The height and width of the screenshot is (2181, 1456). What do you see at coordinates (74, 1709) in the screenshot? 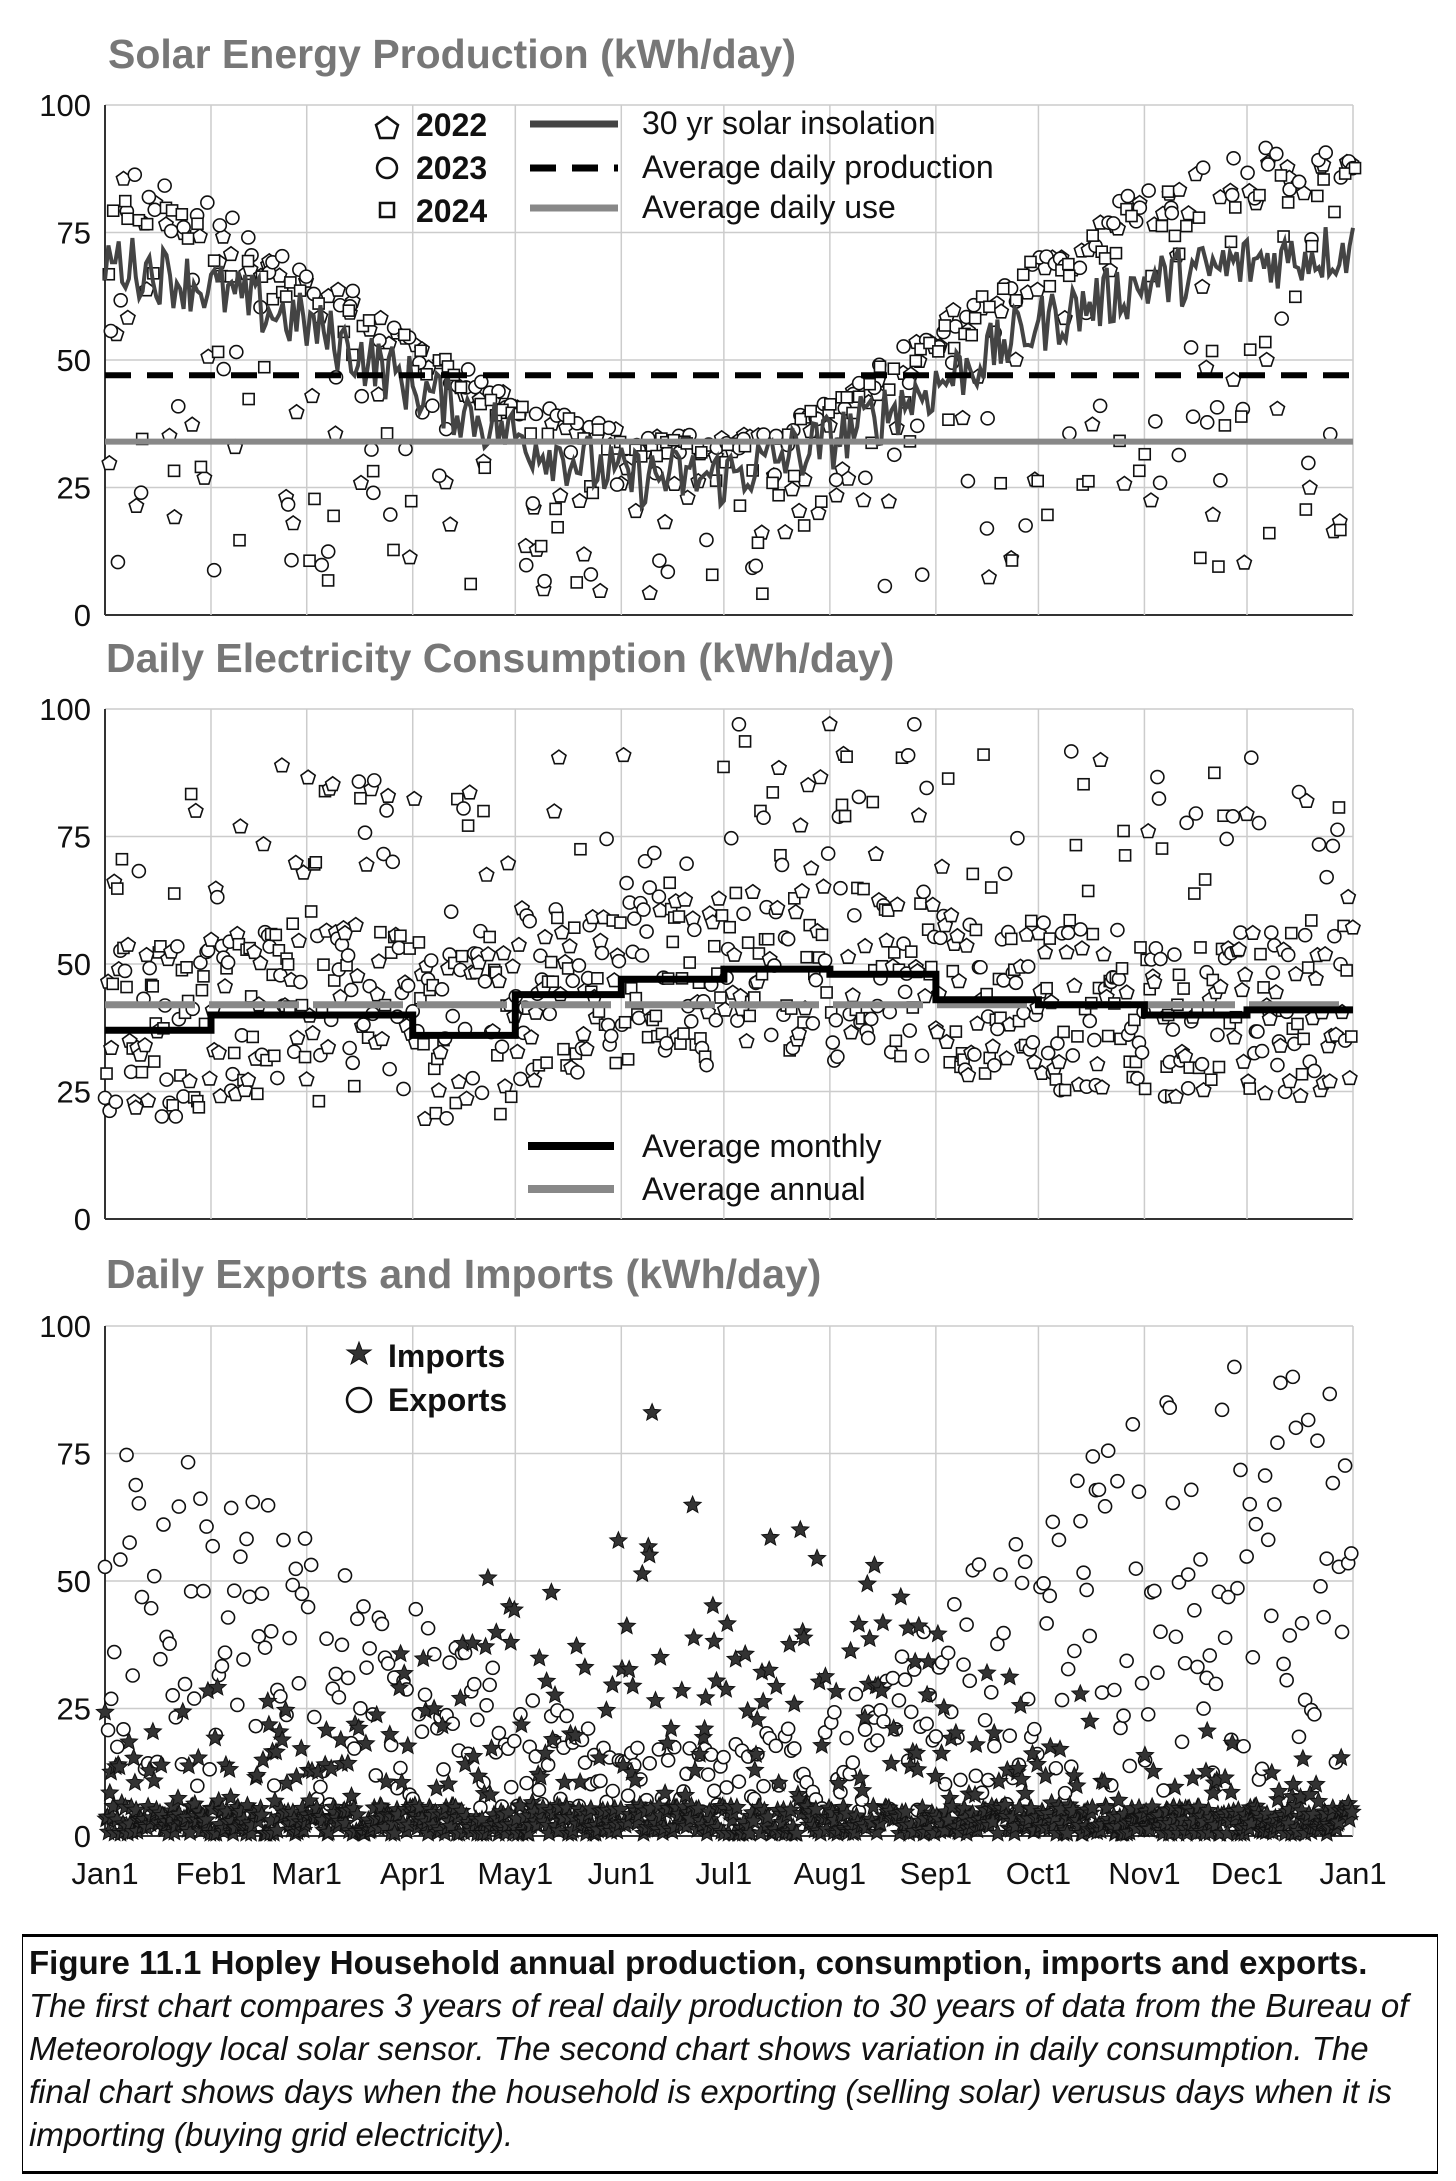
I see `y-tick-25: 25` at bounding box center [74, 1709].